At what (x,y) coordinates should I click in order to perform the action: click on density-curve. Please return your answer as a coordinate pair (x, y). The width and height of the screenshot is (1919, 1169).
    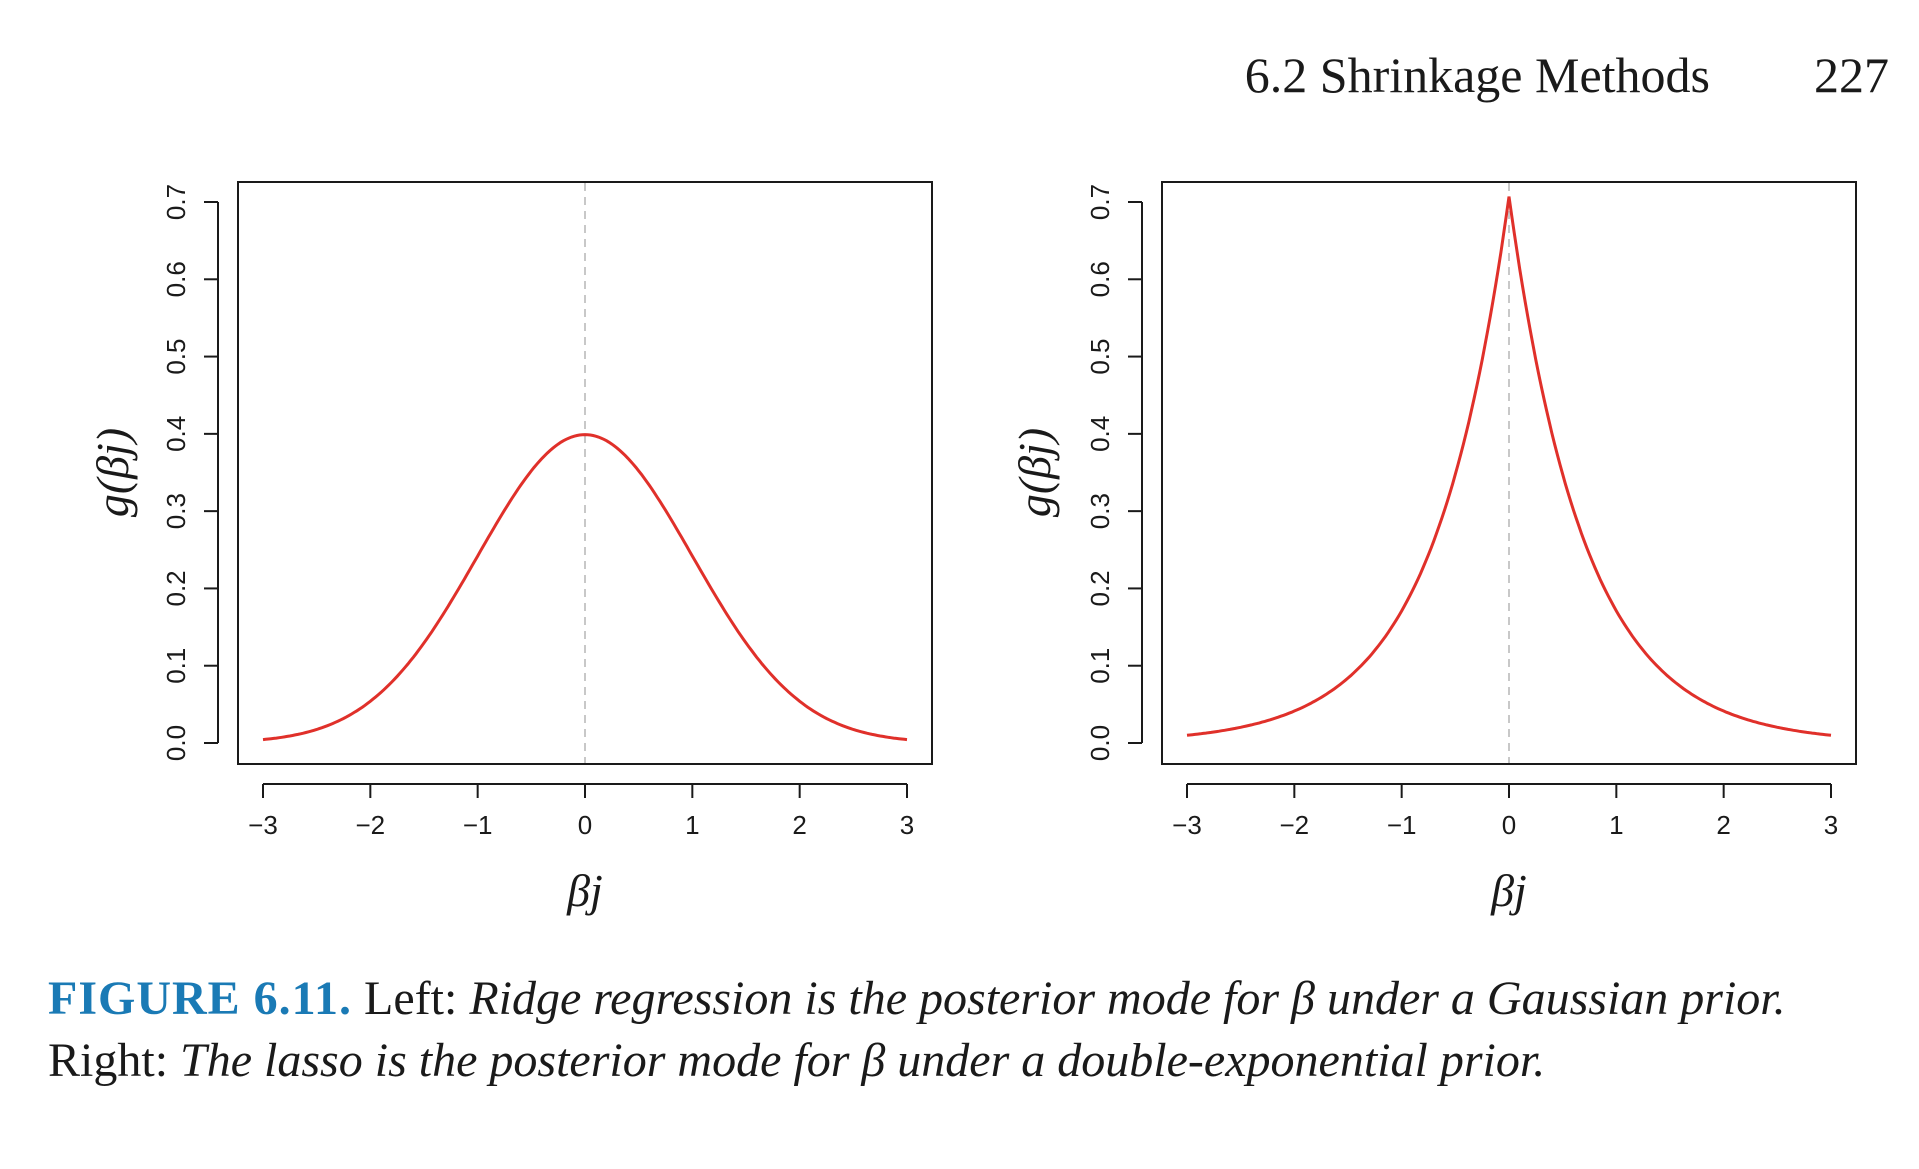
    Looking at the image, I should click on (585, 587).